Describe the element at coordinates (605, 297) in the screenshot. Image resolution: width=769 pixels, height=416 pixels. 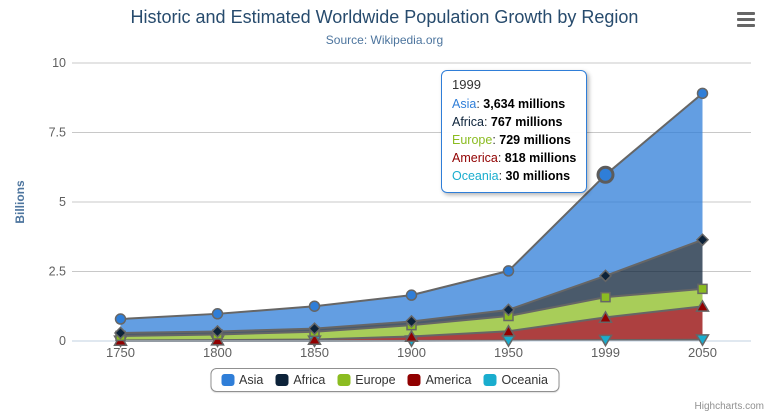
I see `marker-europe-1999` at that location.